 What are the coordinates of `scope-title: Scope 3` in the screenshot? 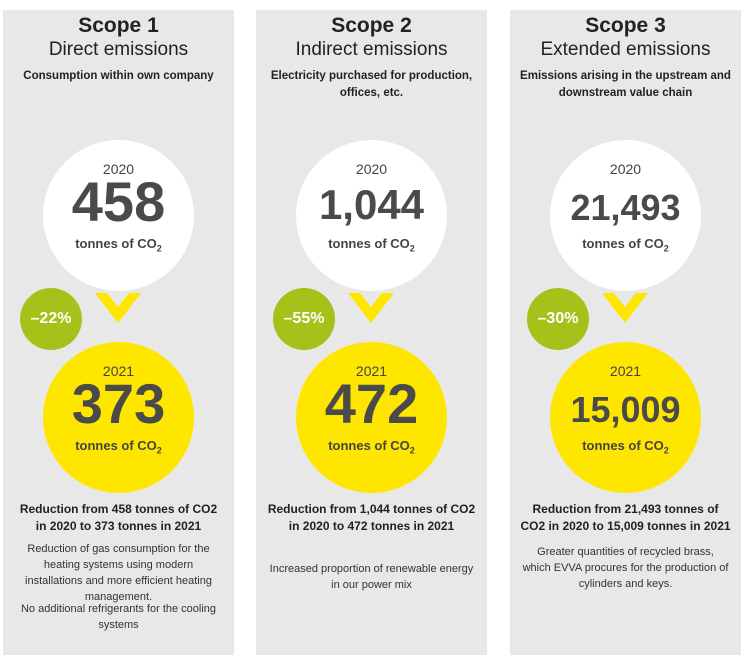 It's located at (625, 25).